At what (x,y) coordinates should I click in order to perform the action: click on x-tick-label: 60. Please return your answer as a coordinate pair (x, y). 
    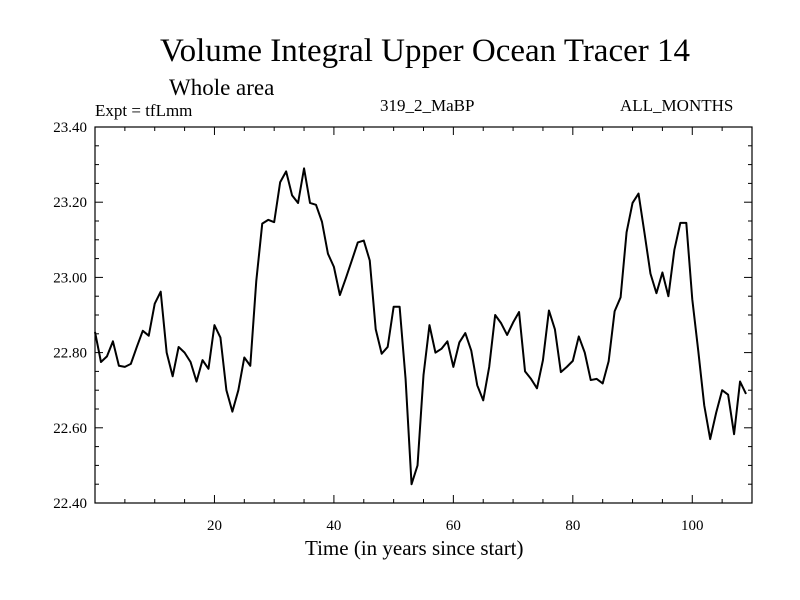
    Looking at the image, I should click on (453, 526).